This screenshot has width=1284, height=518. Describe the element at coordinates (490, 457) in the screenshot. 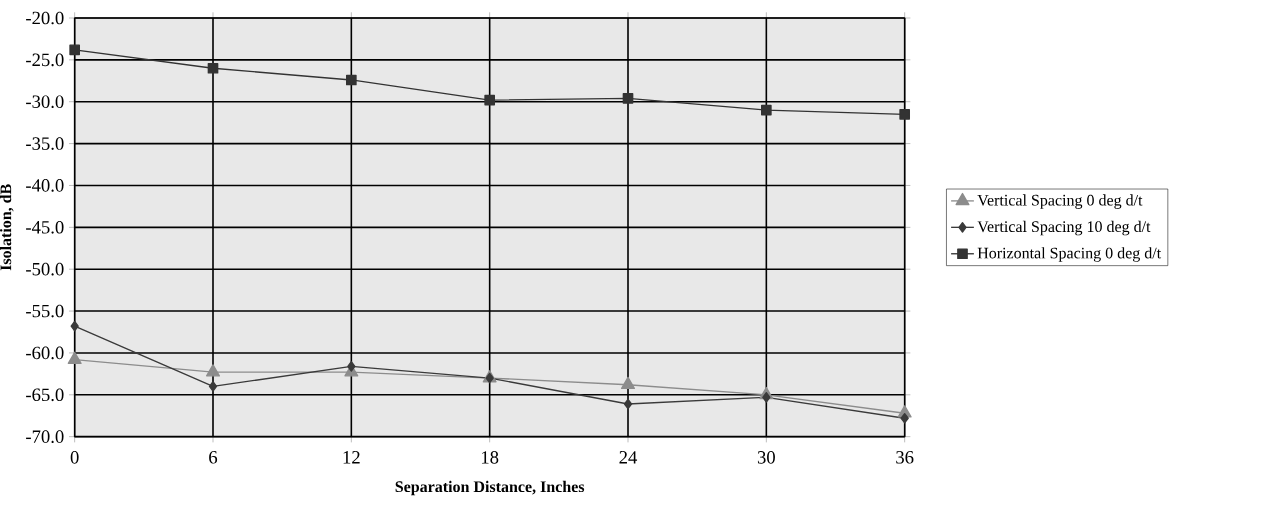

I see `x-tick-label: 18` at that location.